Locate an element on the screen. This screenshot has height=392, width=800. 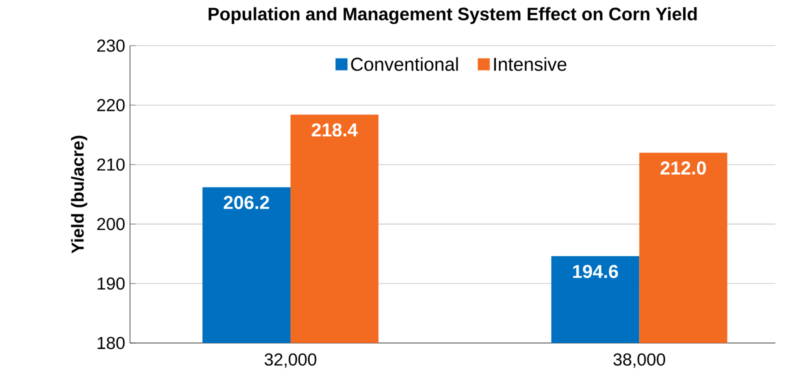
legend-label: Conventional is located at coordinates (404, 64).